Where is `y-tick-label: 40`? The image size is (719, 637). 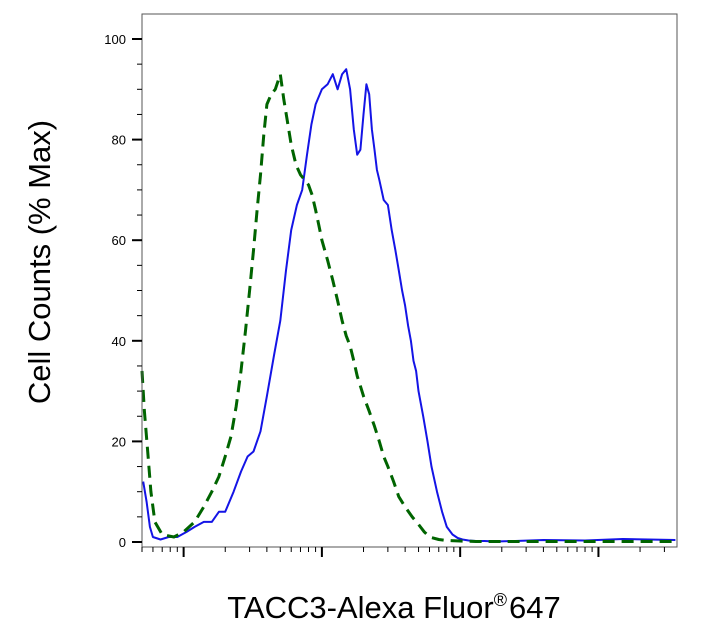 y-tick-label: 40 is located at coordinates (119, 341).